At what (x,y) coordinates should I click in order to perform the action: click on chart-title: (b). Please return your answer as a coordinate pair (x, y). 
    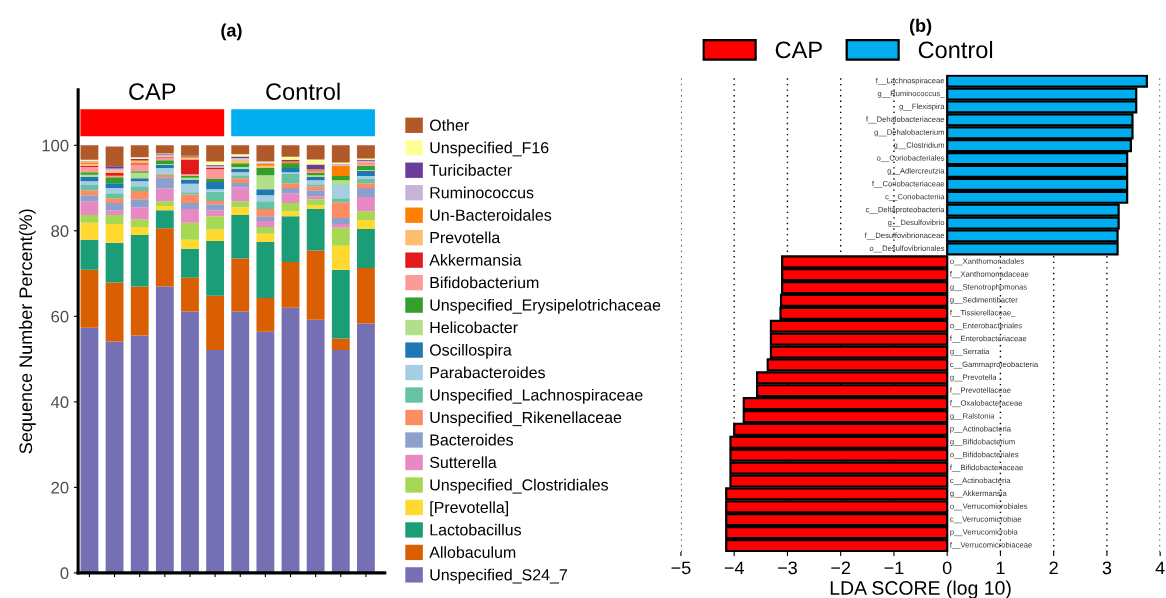
    Looking at the image, I should click on (920, 27).